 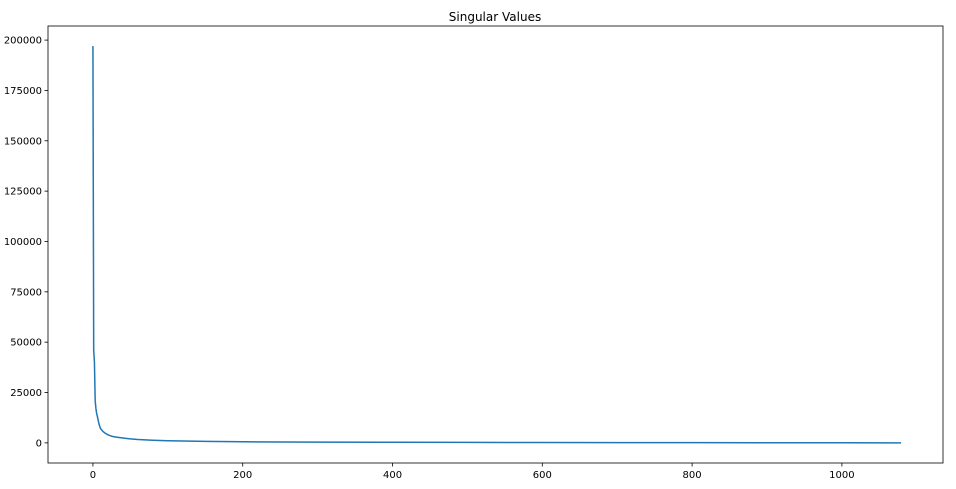 What do you see at coordinates (23, 242) in the screenshot?
I see `y-tick-label: 100000` at bounding box center [23, 242].